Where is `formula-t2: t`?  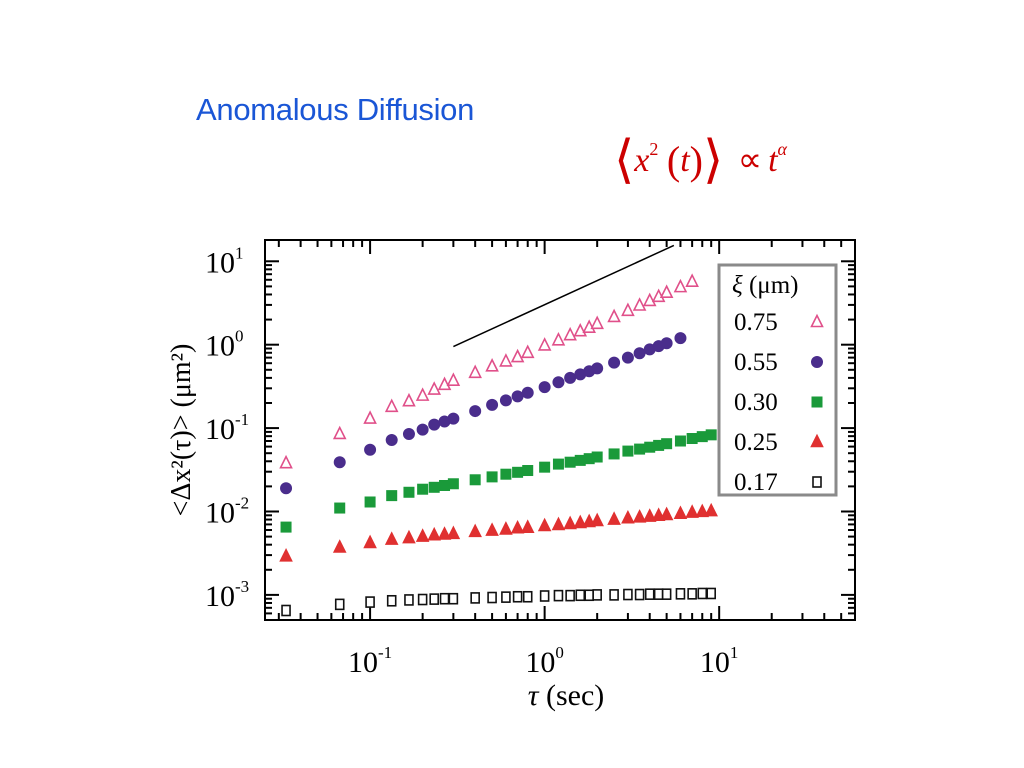 formula-t2: t is located at coordinates (773, 160).